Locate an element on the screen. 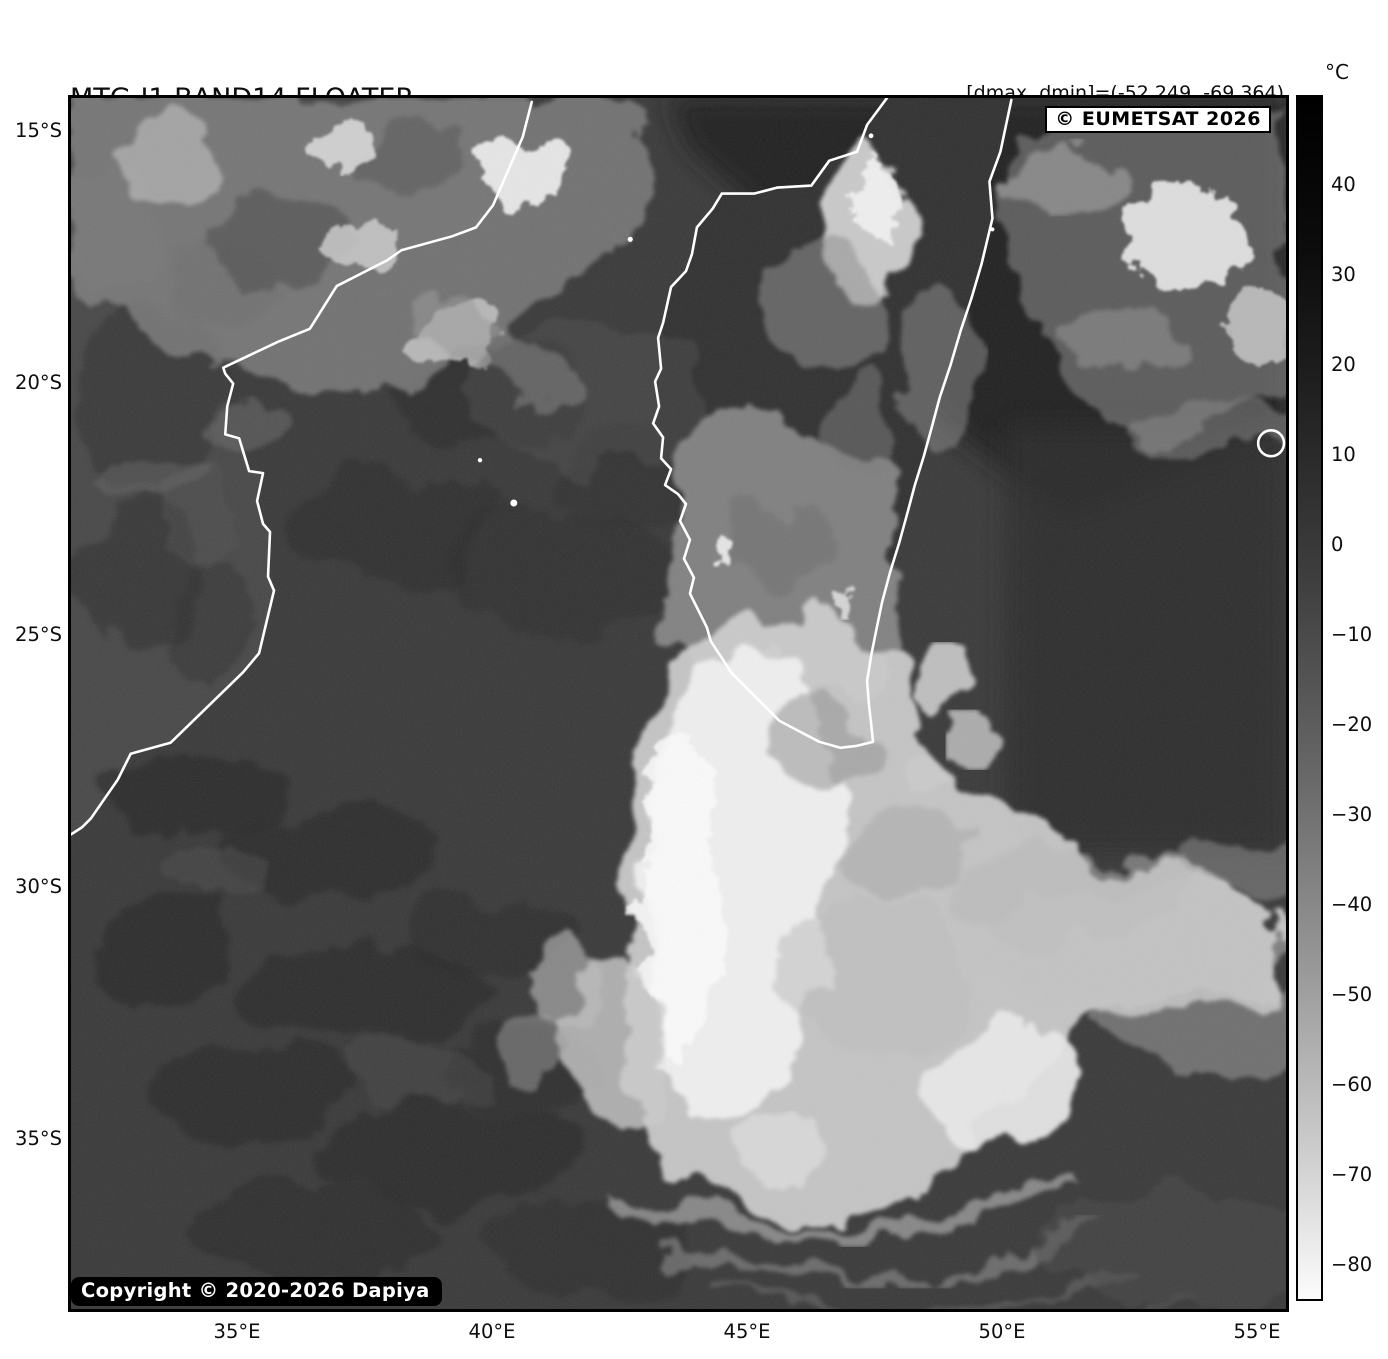  lat-tick-20s: 20°S is located at coordinates (38, 382).